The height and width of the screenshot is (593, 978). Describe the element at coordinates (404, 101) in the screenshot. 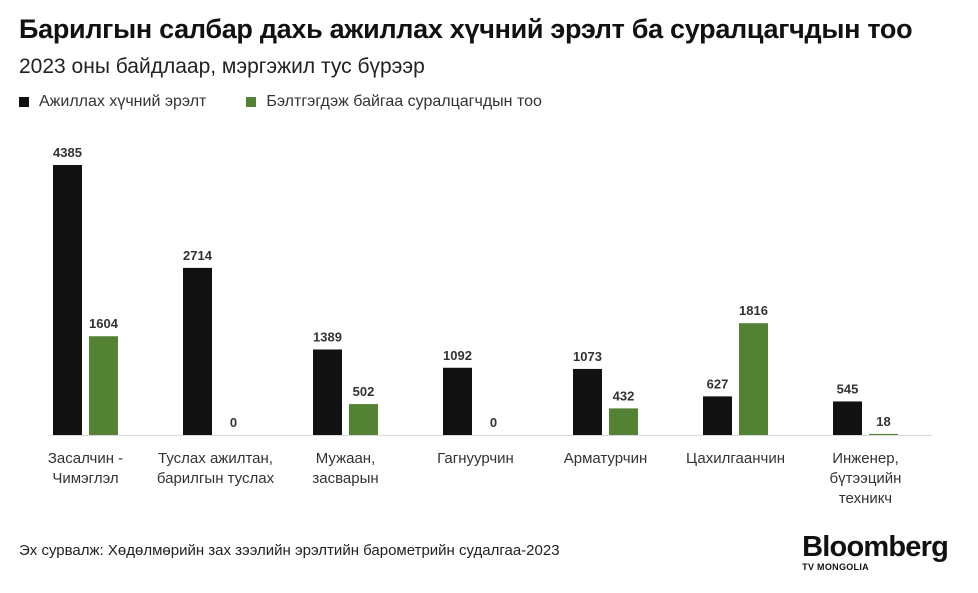

I see `legend-label-students: Бэлтгэгдэж байгаа суралцагчдын тоо` at that location.